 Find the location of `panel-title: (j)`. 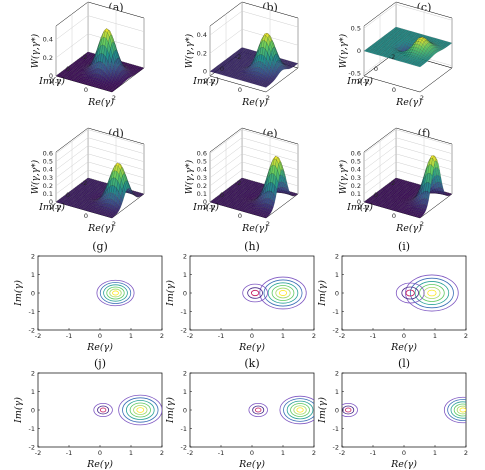

panel-title: (j) is located at coordinates (100, 363).